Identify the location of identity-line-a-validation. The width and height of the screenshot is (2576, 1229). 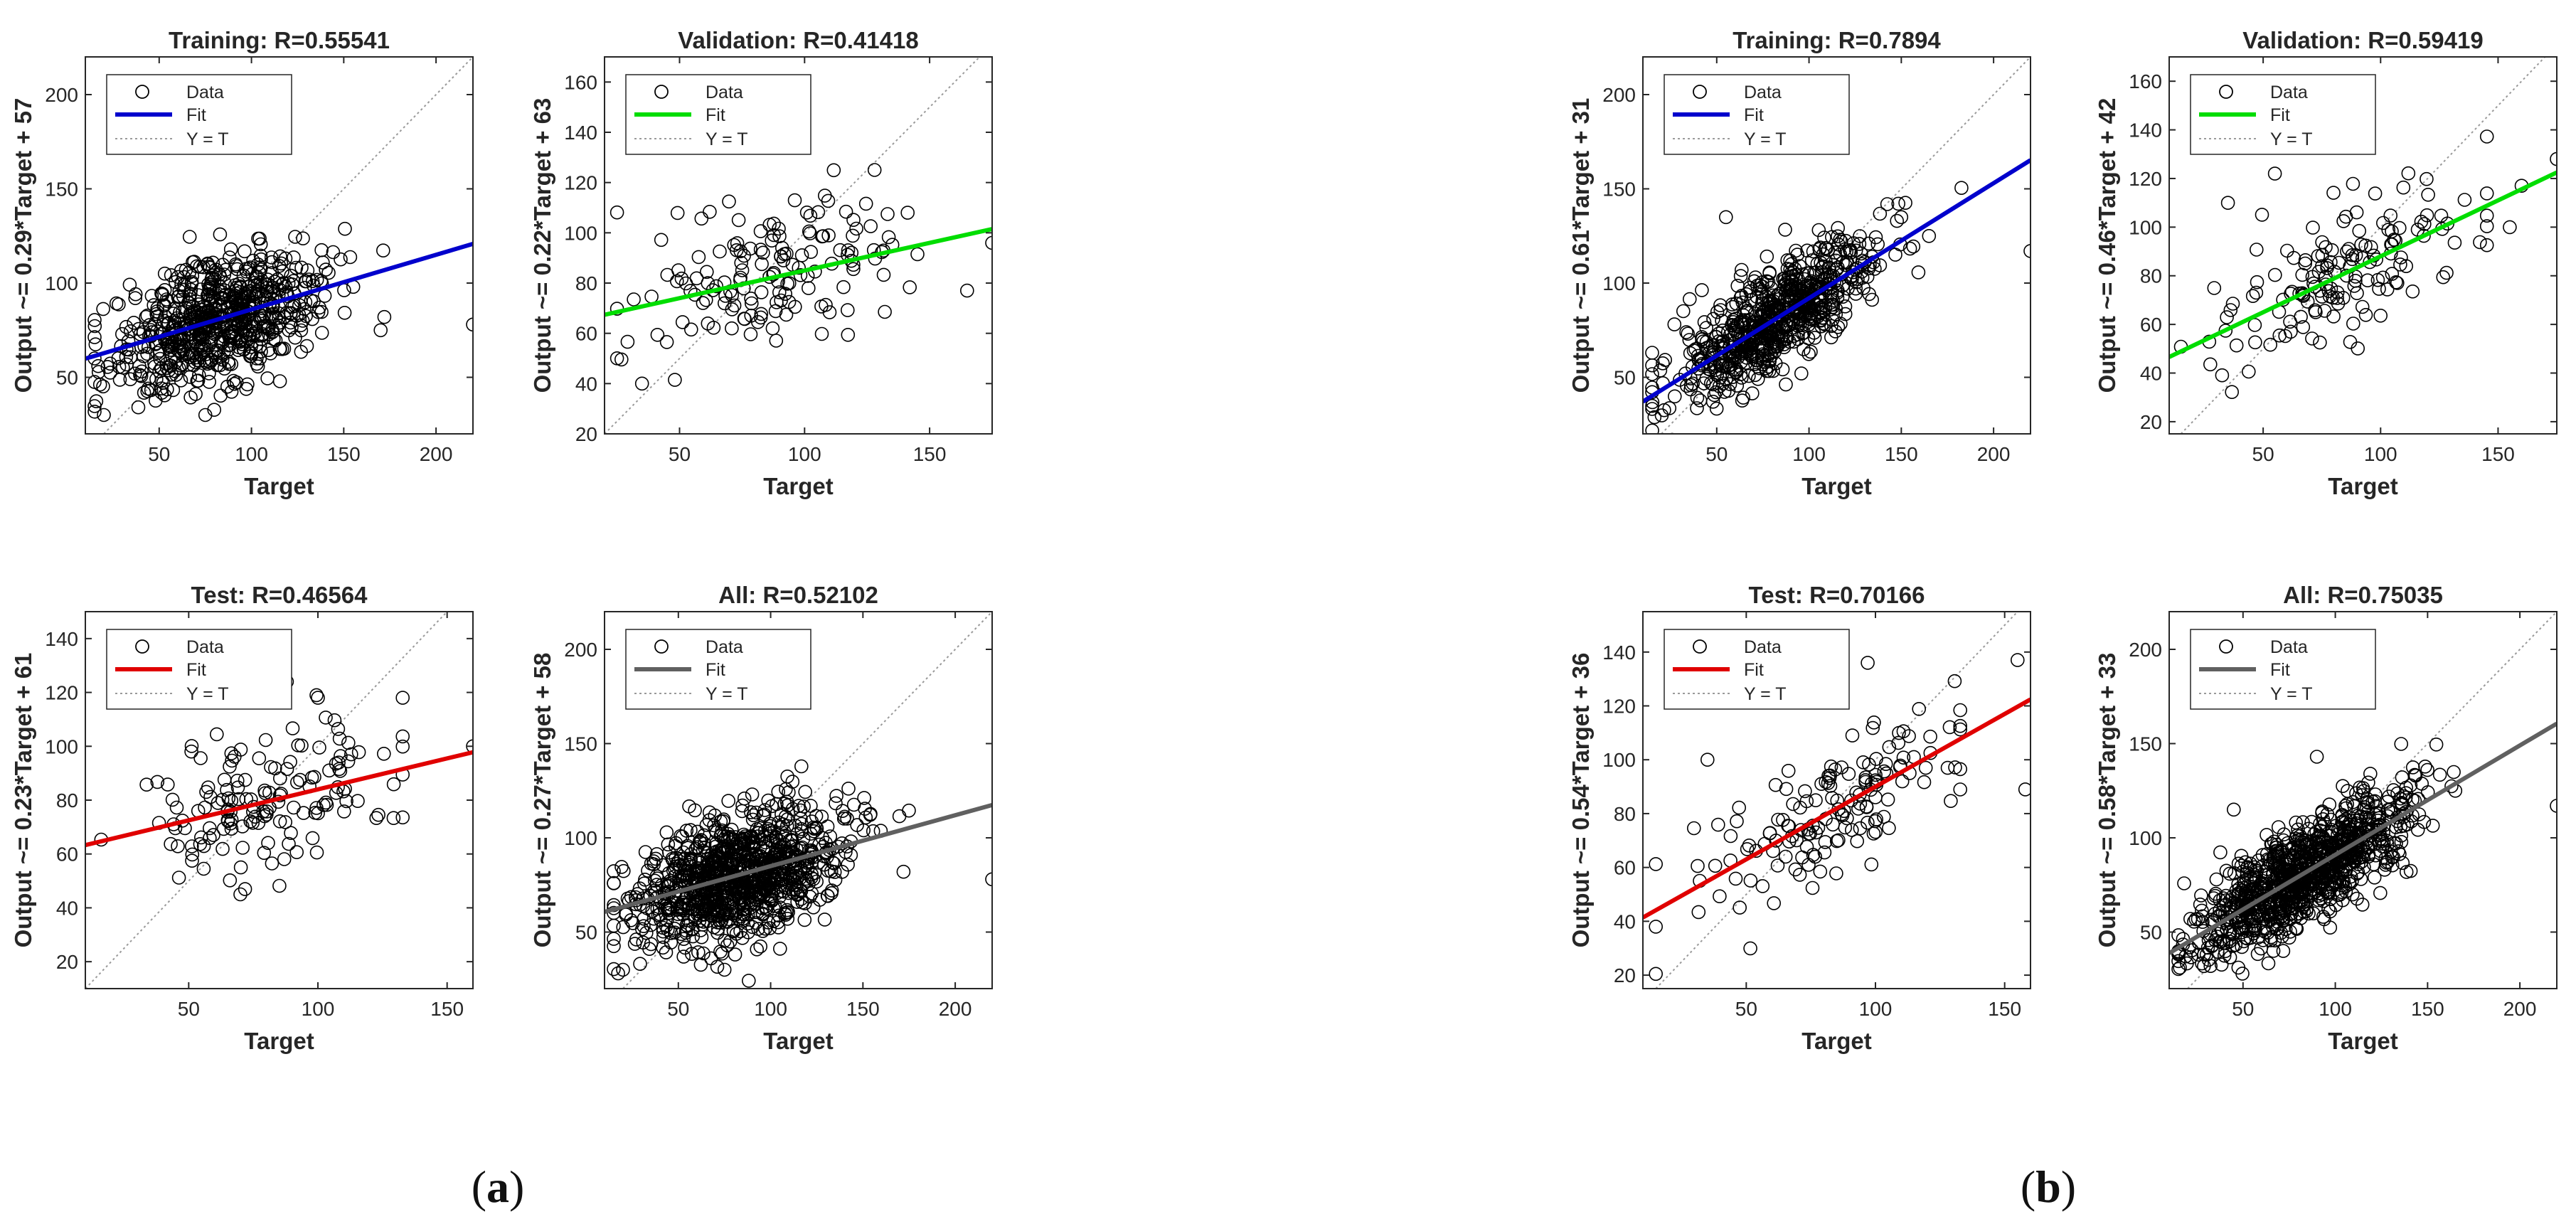
(793, 246).